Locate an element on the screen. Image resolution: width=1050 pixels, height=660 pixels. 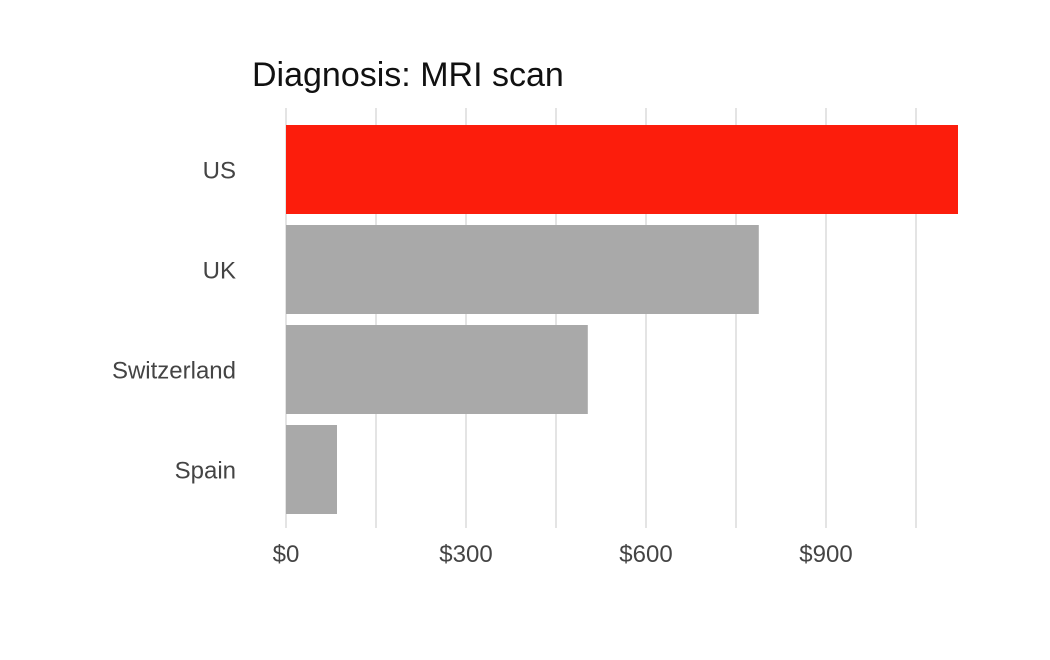
bar-uk is located at coordinates (522, 269).